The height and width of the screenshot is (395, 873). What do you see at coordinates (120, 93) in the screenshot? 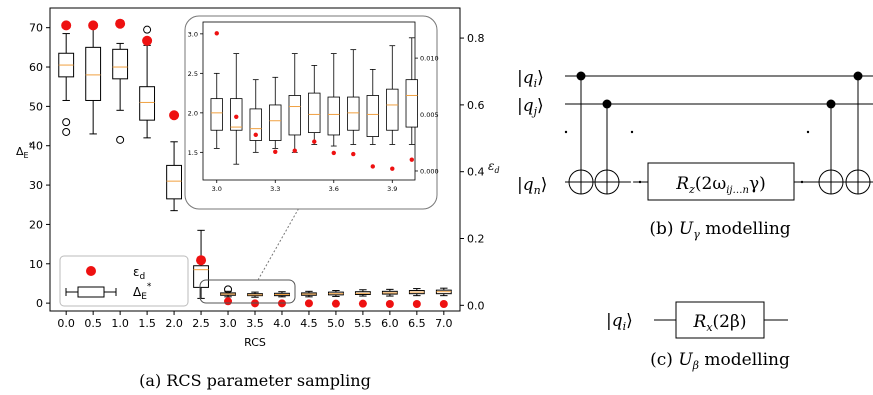
I see `box-1.0` at bounding box center [120, 93].